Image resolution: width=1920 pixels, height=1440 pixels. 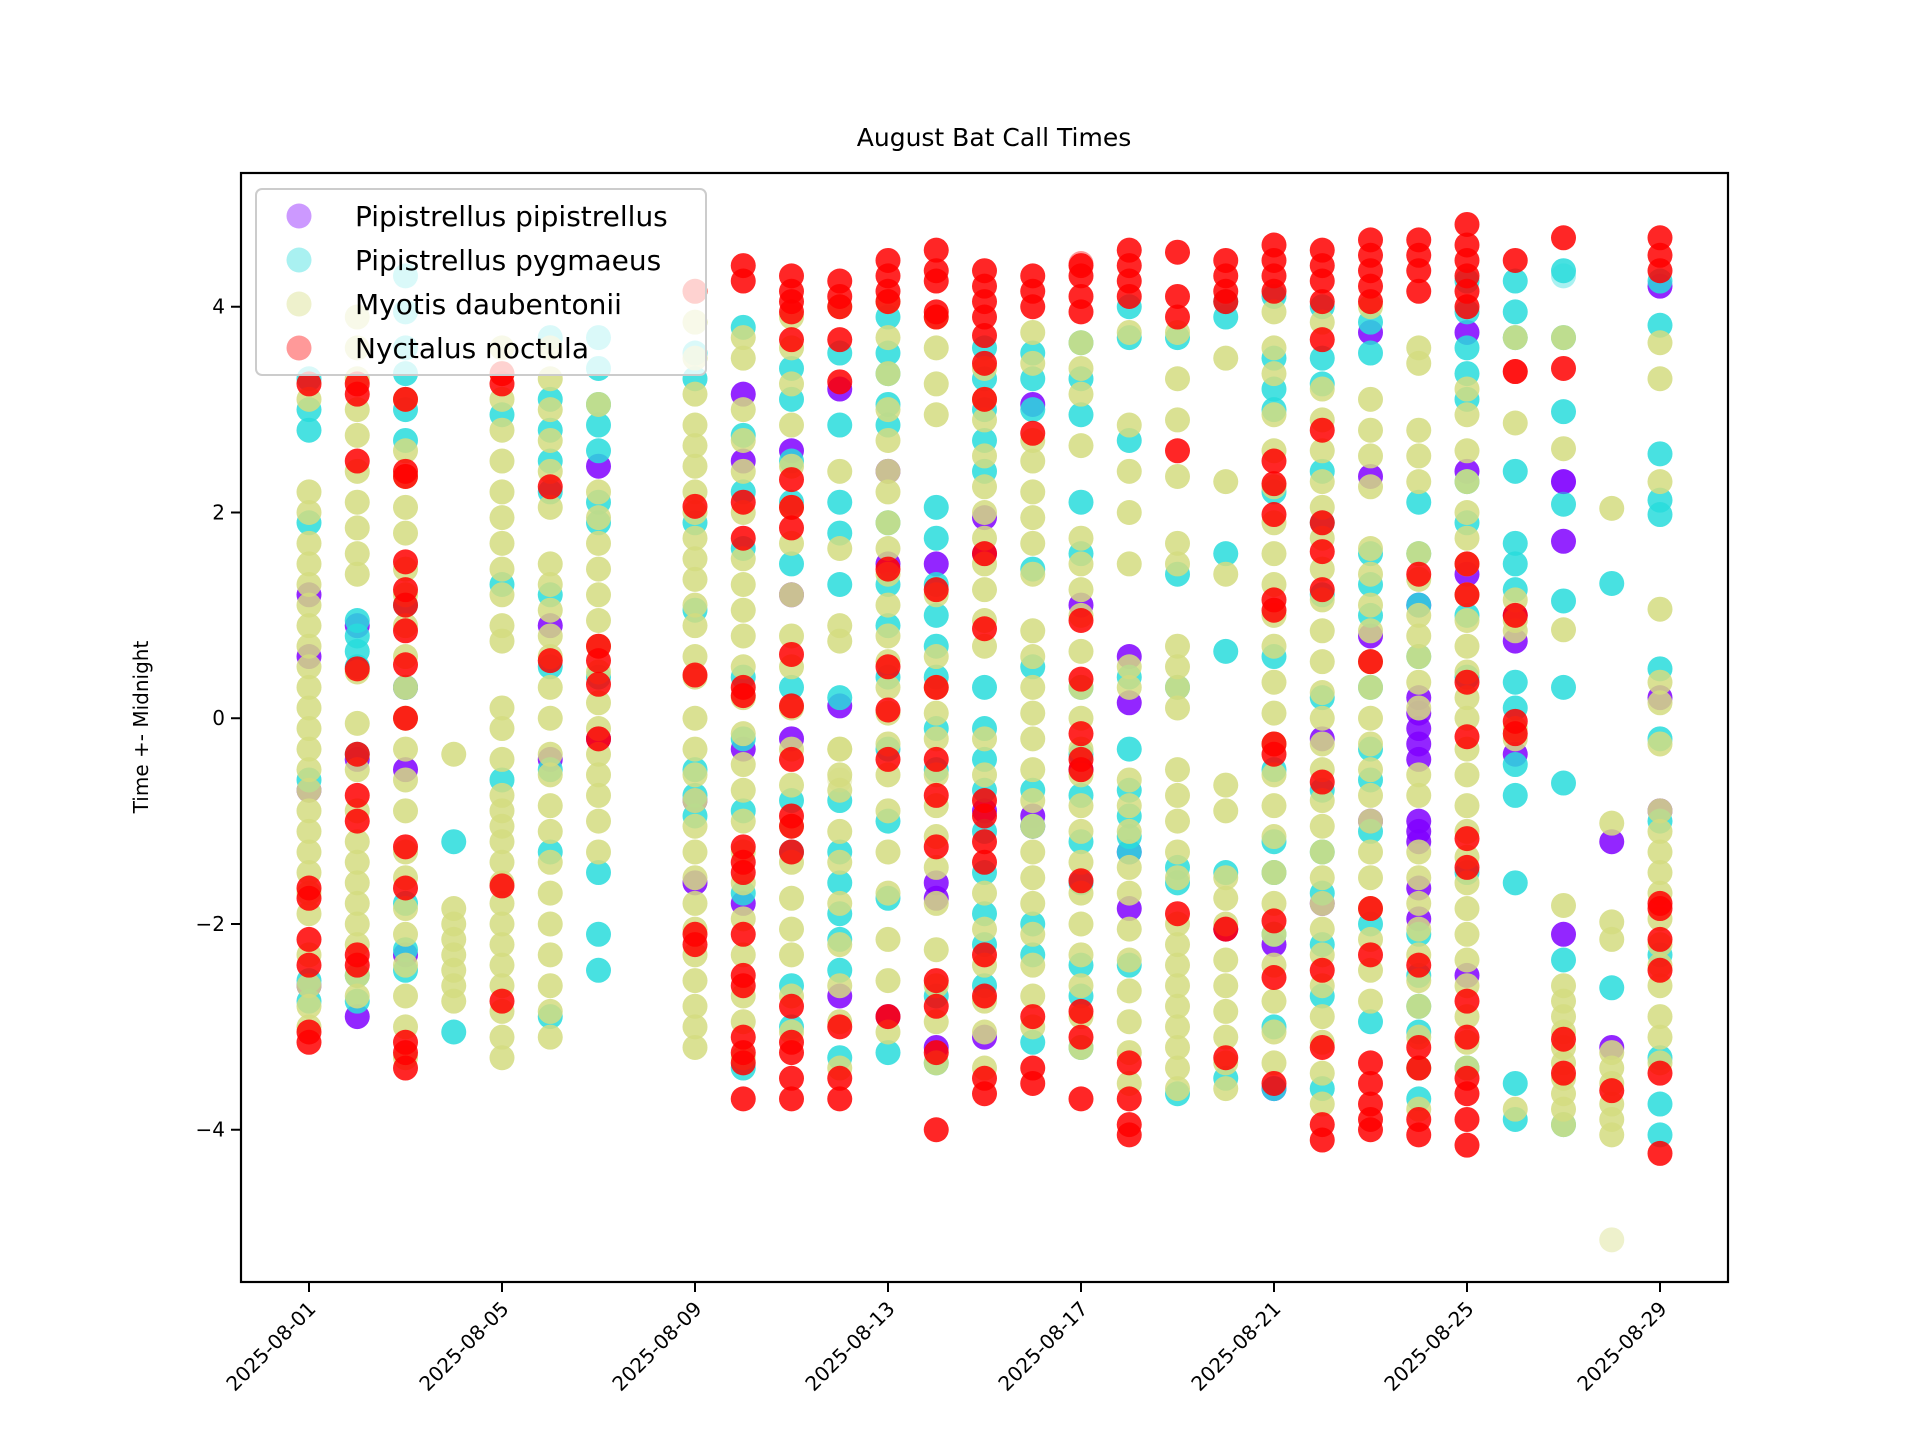 I want to click on y-axis: −4 −2 0 2 4, so click(x=218, y=718).